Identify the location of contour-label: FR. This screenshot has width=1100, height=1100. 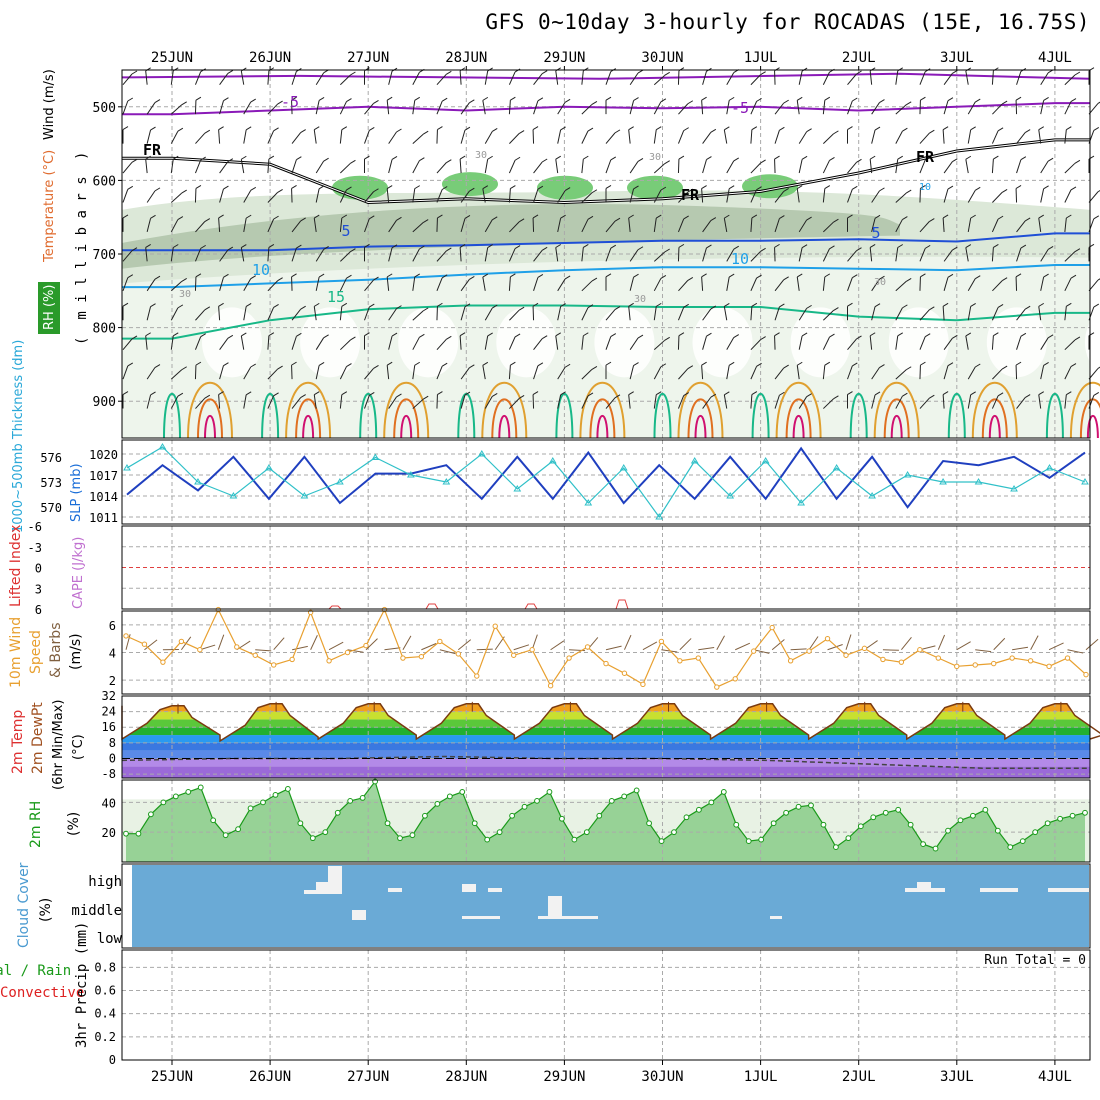
(925, 157).